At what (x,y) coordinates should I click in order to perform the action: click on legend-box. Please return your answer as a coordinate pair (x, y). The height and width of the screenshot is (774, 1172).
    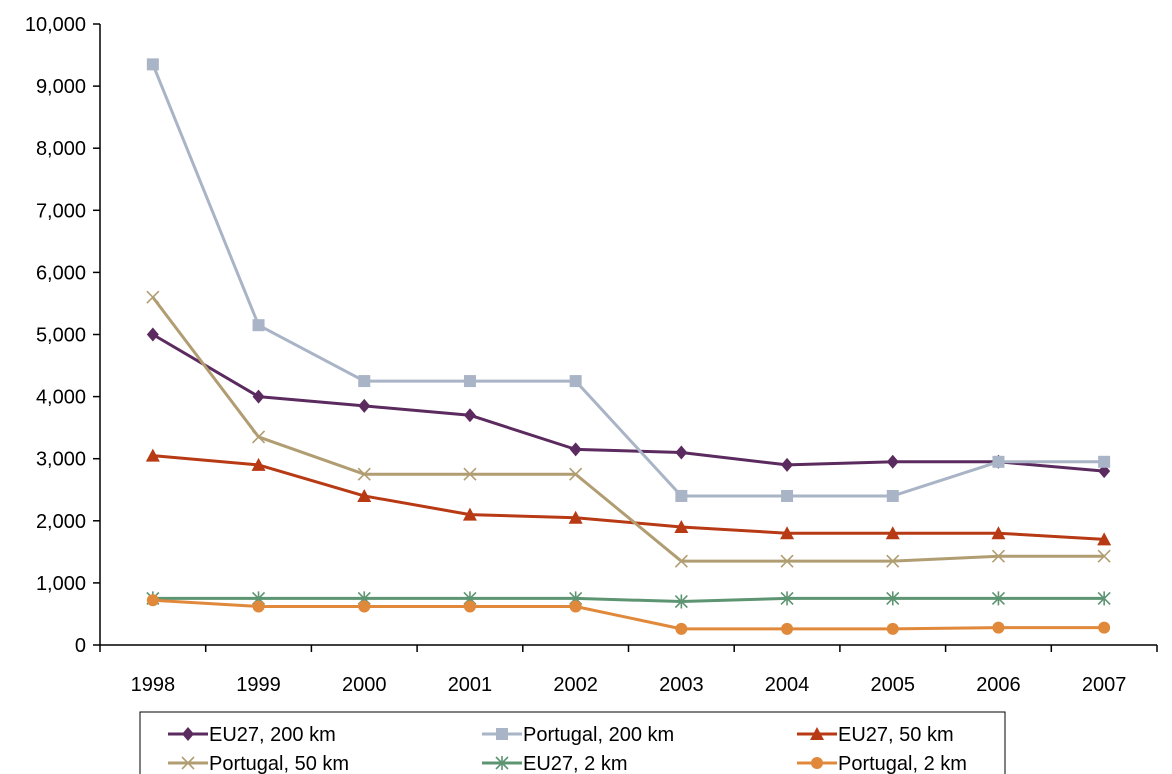
    Looking at the image, I should click on (572, 742).